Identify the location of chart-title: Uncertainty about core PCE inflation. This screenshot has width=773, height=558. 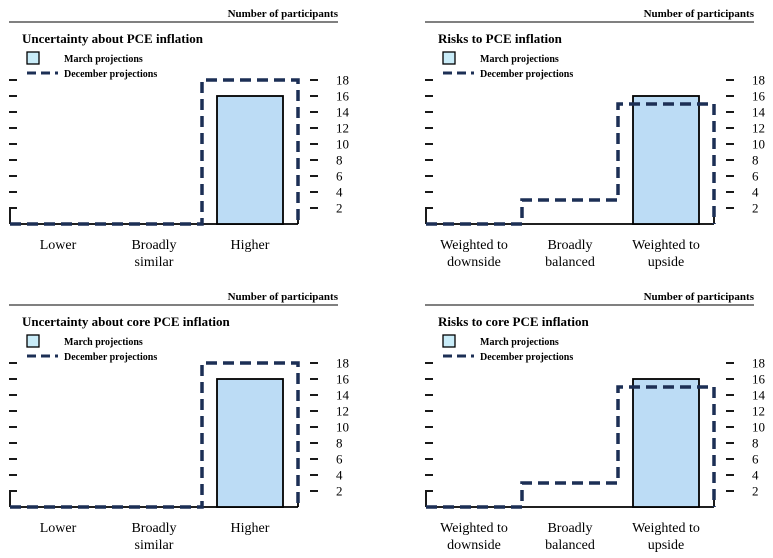
(126, 321).